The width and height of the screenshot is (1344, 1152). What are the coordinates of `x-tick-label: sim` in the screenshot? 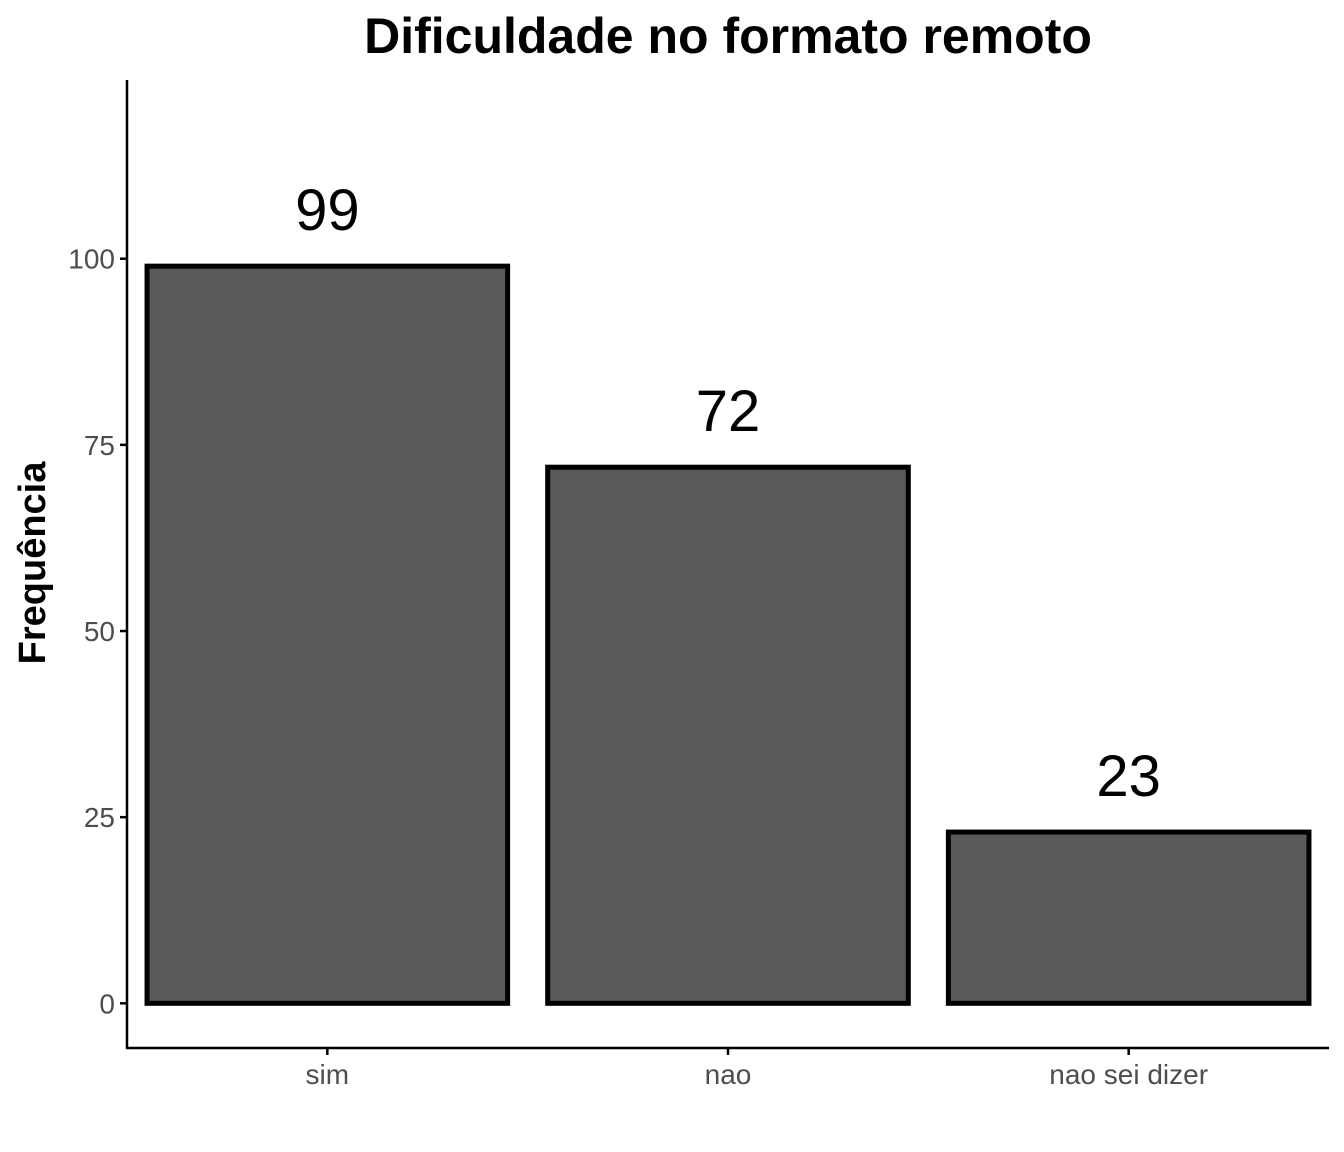 It's located at (328, 1074).